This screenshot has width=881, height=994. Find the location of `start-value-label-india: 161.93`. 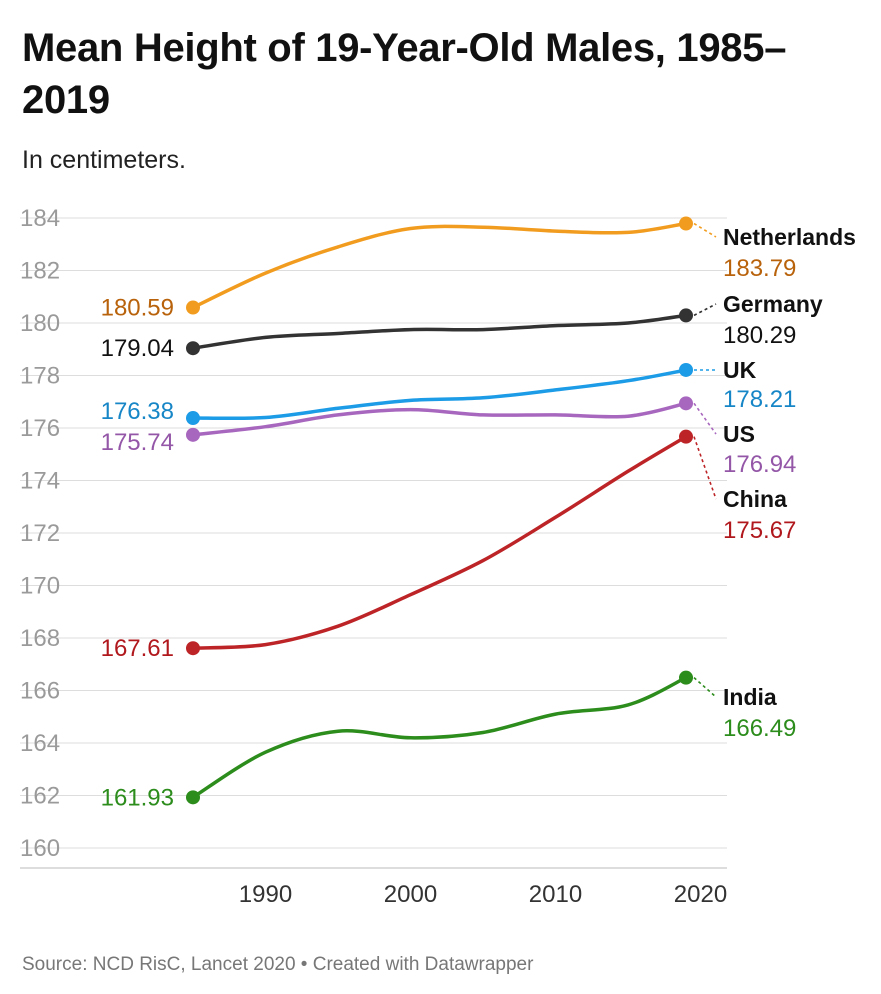

start-value-label-india: 161.93 is located at coordinates (137, 797).